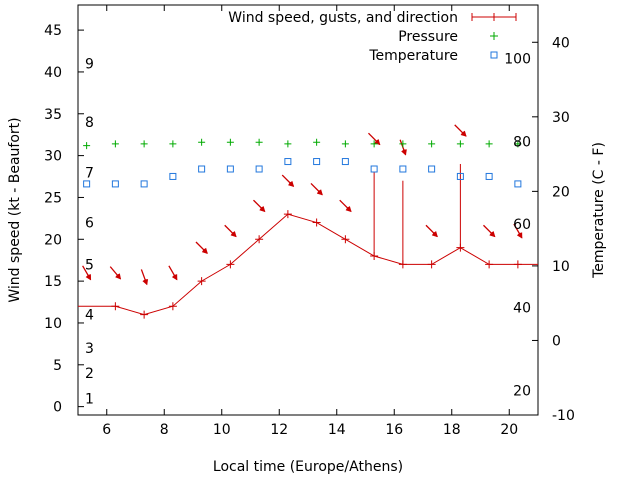 The image size is (640, 480). I want to click on y-tick-label: 25, so click(53, 198).